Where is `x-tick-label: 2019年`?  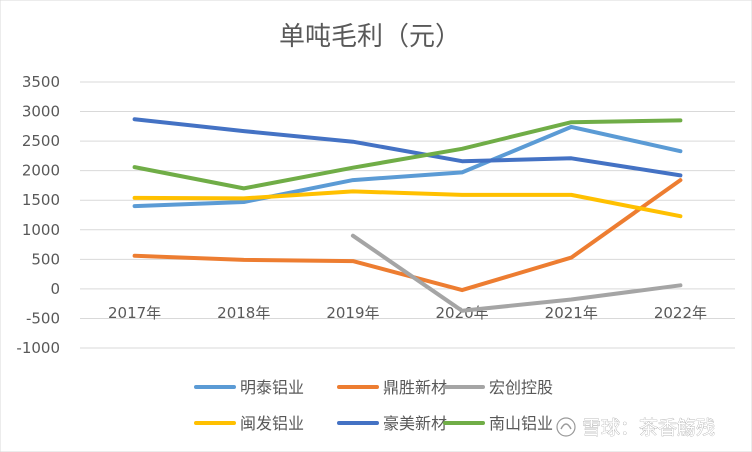 x-tick-label: 2019年 is located at coordinates (352, 313).